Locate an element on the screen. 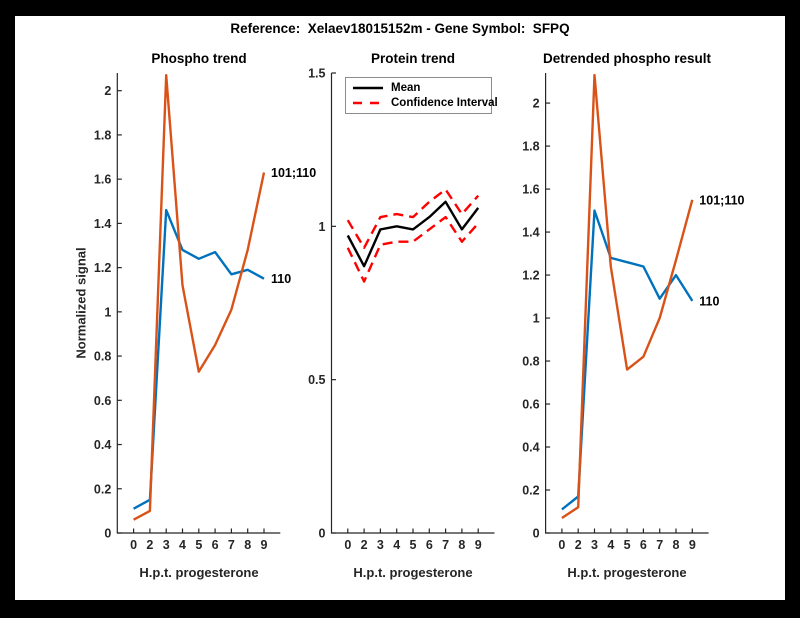  y-axis-label: Normalized signal is located at coordinates (81, 303).